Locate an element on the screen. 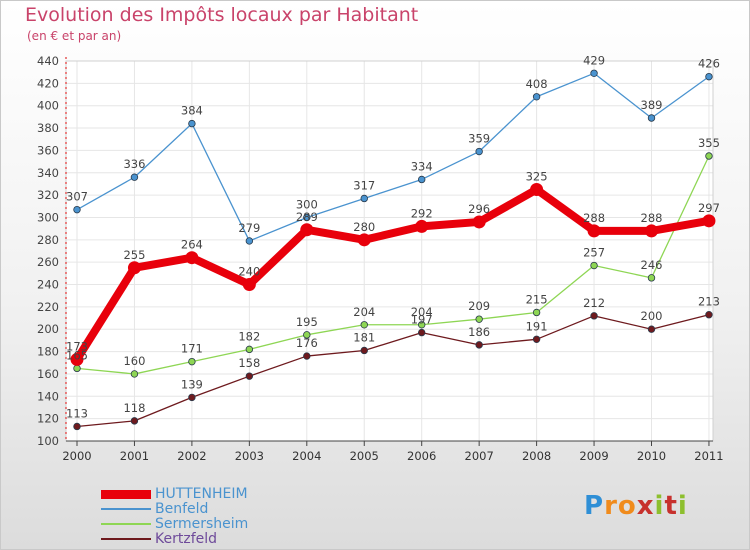 The width and height of the screenshot is (750, 550). data-label-kertzfeld: 158 is located at coordinates (249, 363).